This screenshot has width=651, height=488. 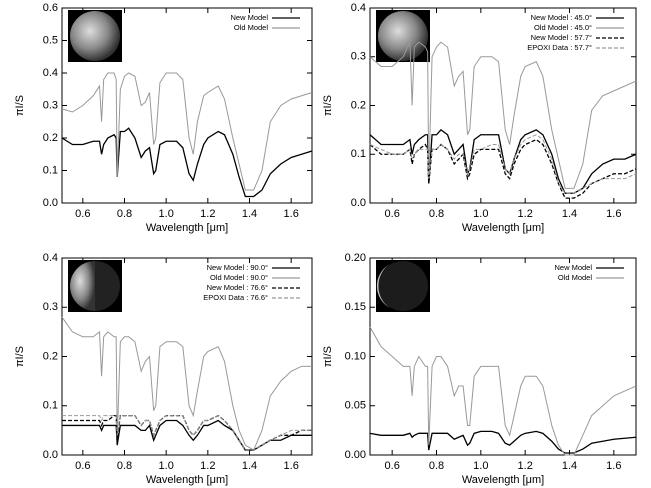 What do you see at coordinates (237, 267) in the screenshot?
I see `legend-label: New Model : 90.0°` at bounding box center [237, 267].